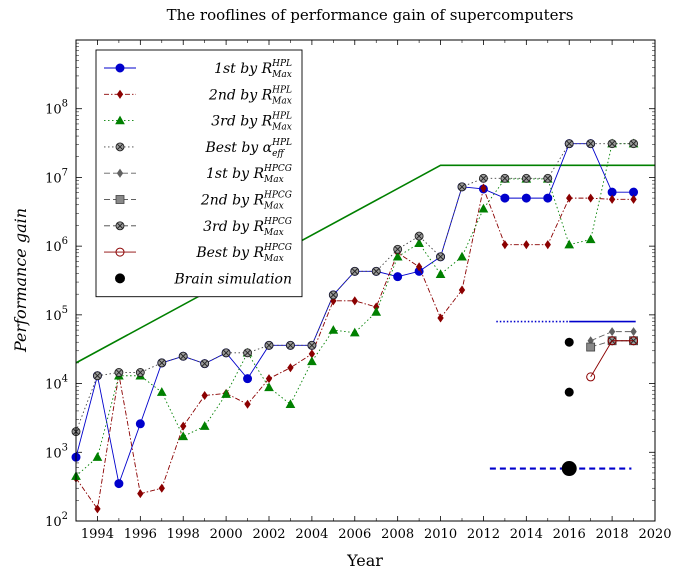 The width and height of the screenshot is (677, 571). What do you see at coordinates (253, 68) in the screenshot?
I see `legend-label: 1st by RHPL` at bounding box center [253, 68].